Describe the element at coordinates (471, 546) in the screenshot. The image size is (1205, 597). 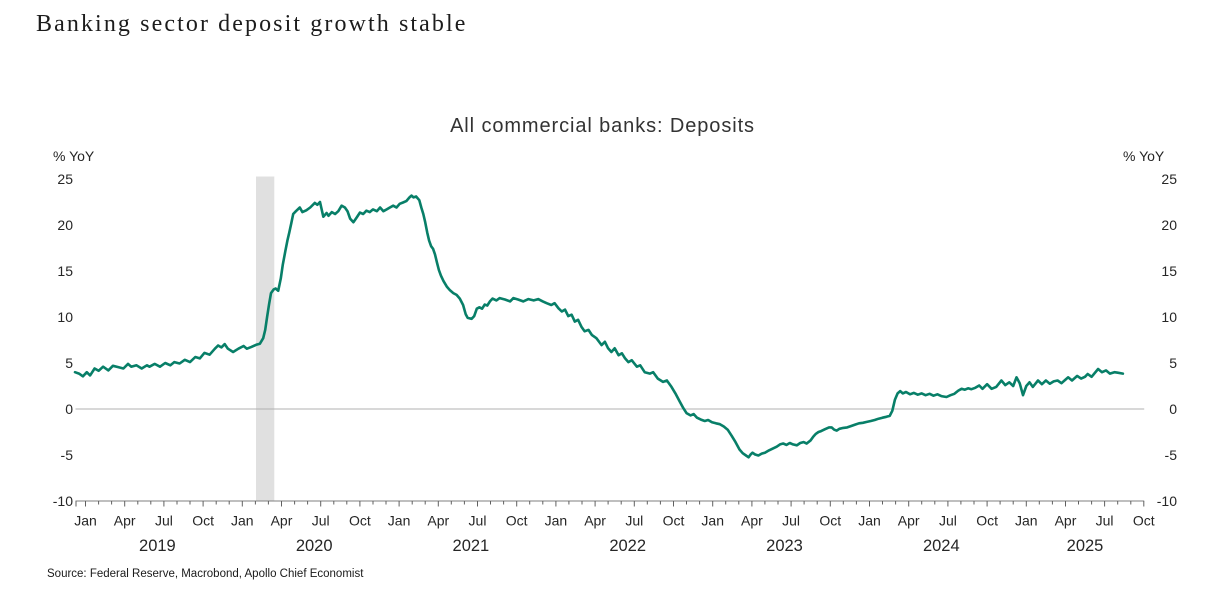
I see `x-year-label: 2021` at that location.